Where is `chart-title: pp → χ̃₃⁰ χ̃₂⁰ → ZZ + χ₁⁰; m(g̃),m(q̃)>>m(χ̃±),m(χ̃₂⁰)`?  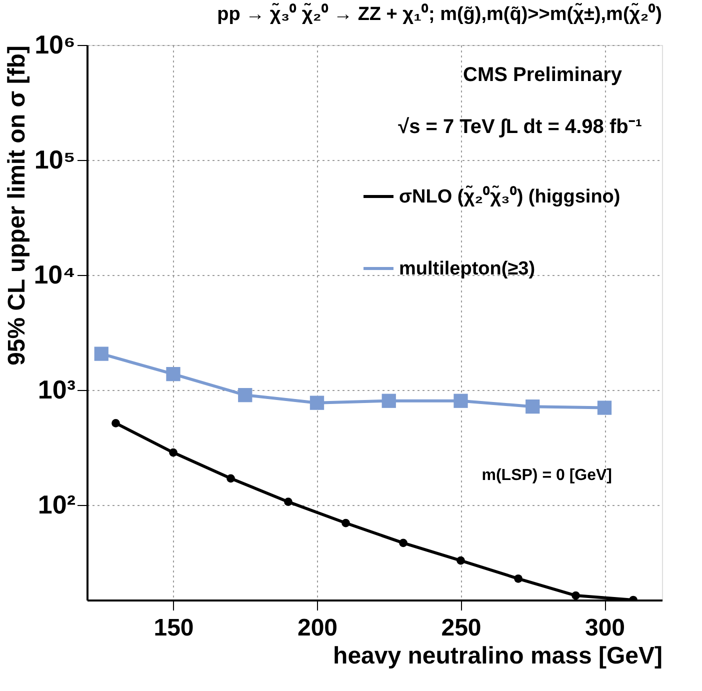
chart-title: pp → χ̃₃⁰ χ̃₂⁰ → ZZ + χ₁⁰; m(g̃),m(q̃)>>m(χ̃±),m(χ̃₂⁰) is located at coordinates (439, 13).